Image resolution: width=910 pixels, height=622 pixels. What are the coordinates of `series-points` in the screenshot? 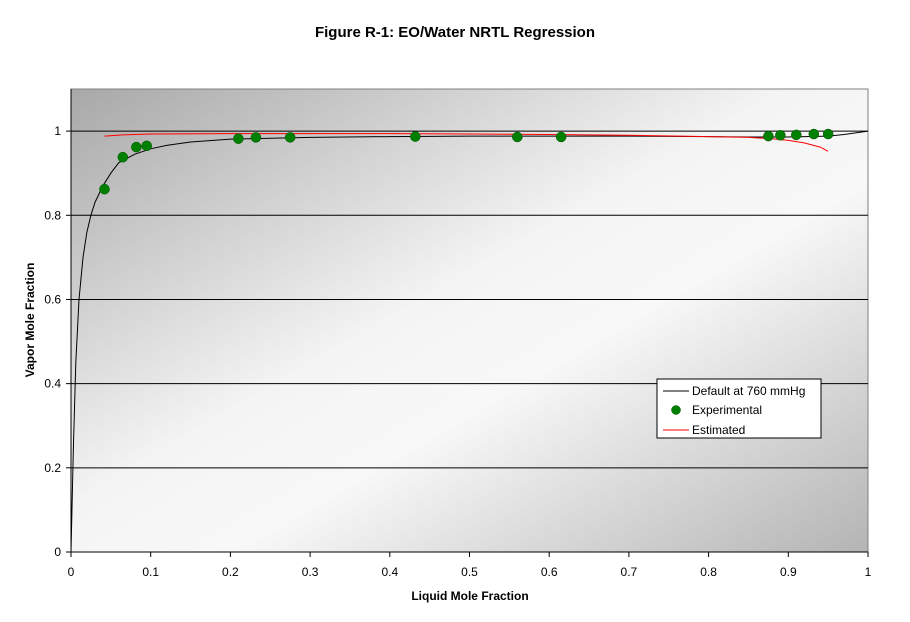 It's located at (466, 161).